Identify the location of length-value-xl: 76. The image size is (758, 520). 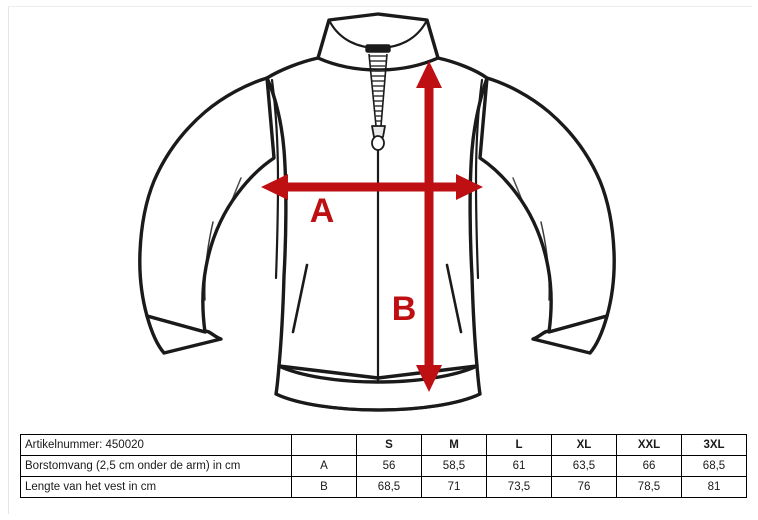
(584, 487).